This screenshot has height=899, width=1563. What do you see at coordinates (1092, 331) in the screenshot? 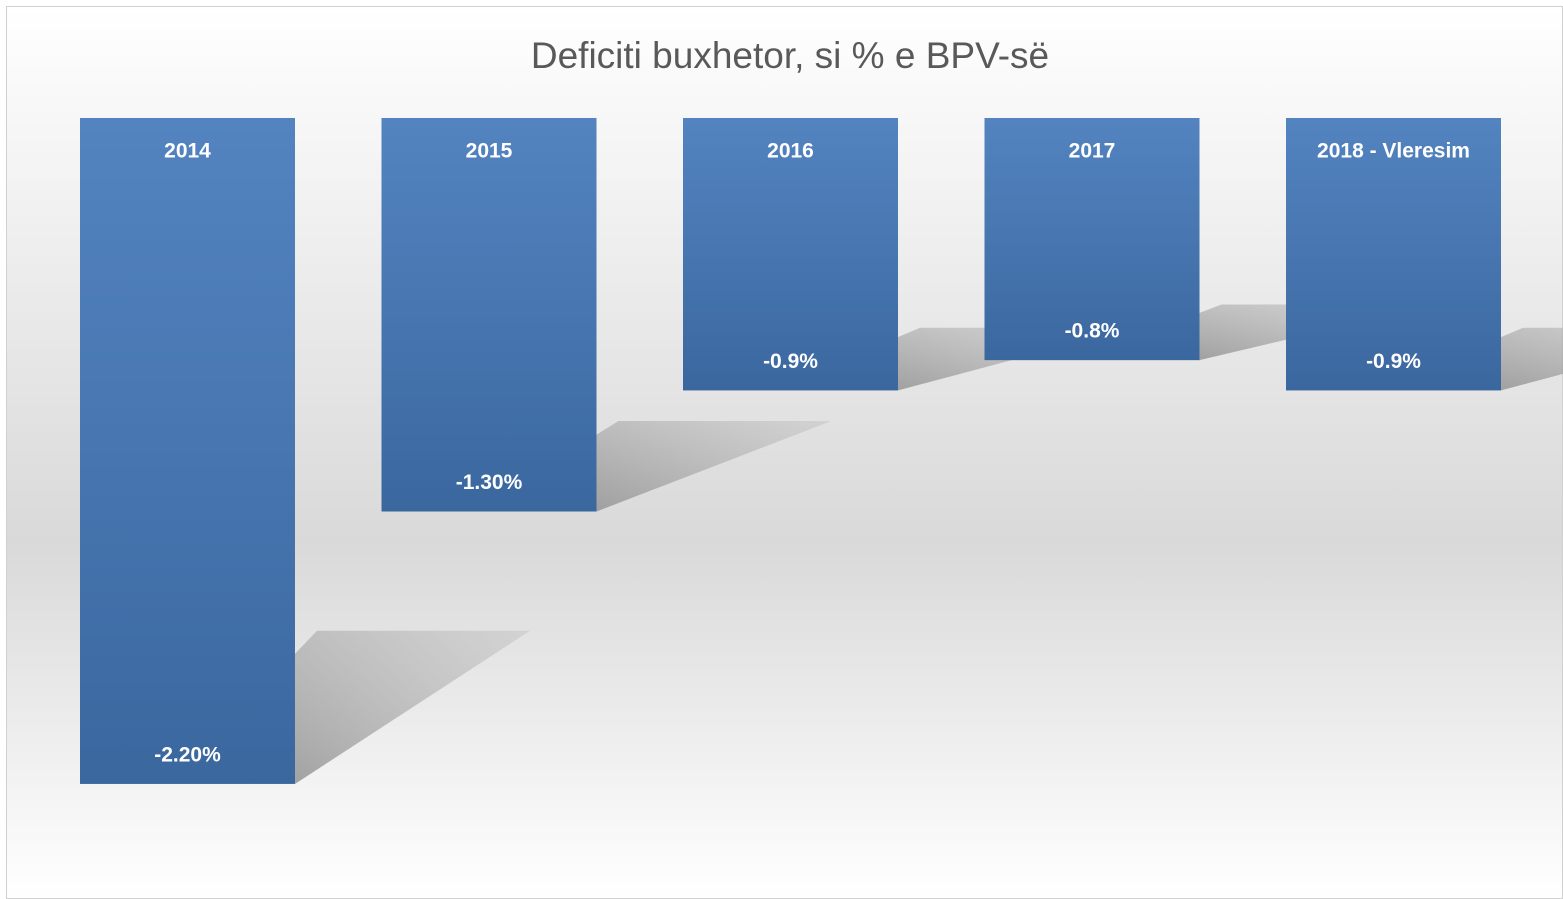
I see `value-label: -0.8%` at bounding box center [1092, 331].